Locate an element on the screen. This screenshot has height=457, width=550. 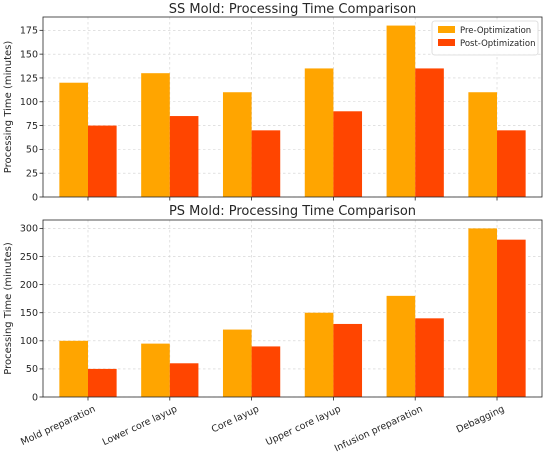
legend-label-pre-optimization: Pre-Optimization is located at coordinates (495, 31).